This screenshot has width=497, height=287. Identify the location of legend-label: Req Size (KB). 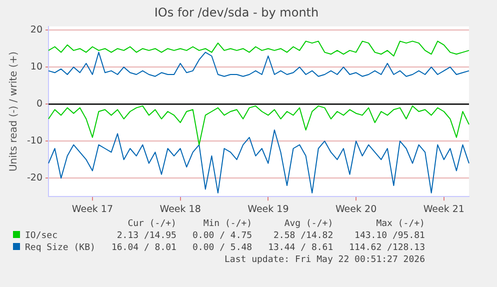
(60, 248).